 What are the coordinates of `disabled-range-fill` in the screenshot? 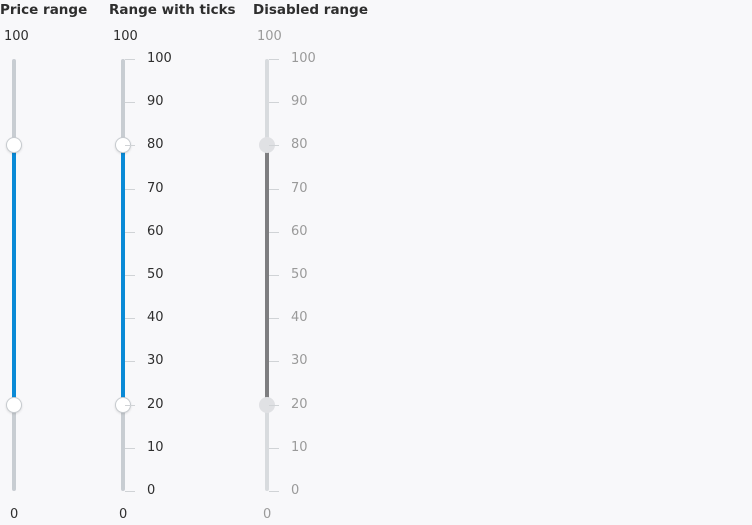 It's located at (267, 275).